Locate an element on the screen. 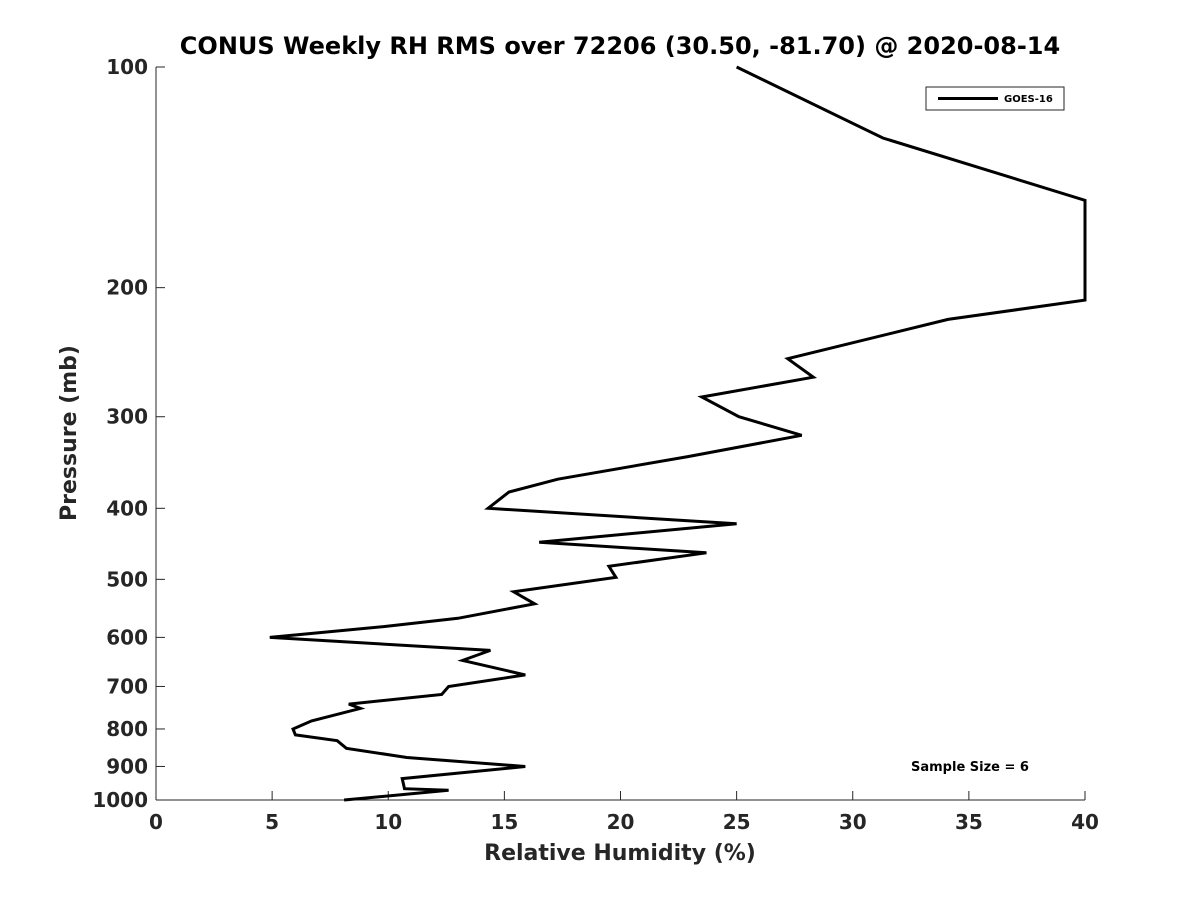 This screenshot has height=900, width=1200. x-axis-ticks: 0 5 10 15 20 25 30 35 40 is located at coordinates (624, 812).